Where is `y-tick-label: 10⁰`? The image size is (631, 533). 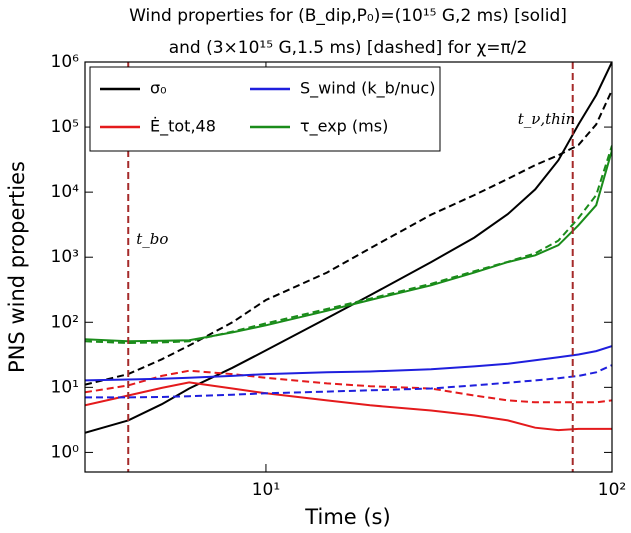 y-tick-label: 10⁰ is located at coordinates (65, 452).